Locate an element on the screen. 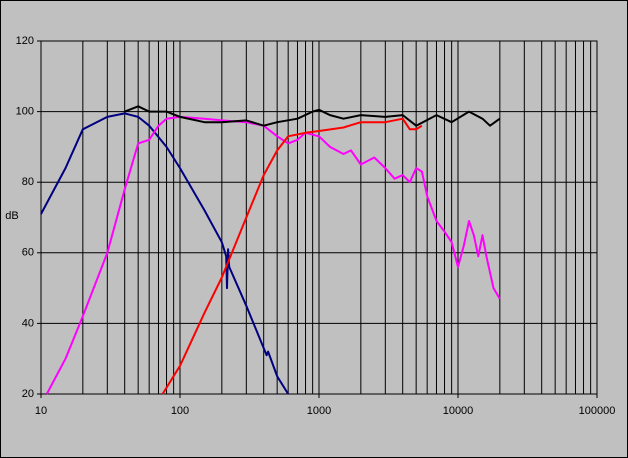 The image size is (628, 458). x-tick-label: 100000 is located at coordinates (597, 411).